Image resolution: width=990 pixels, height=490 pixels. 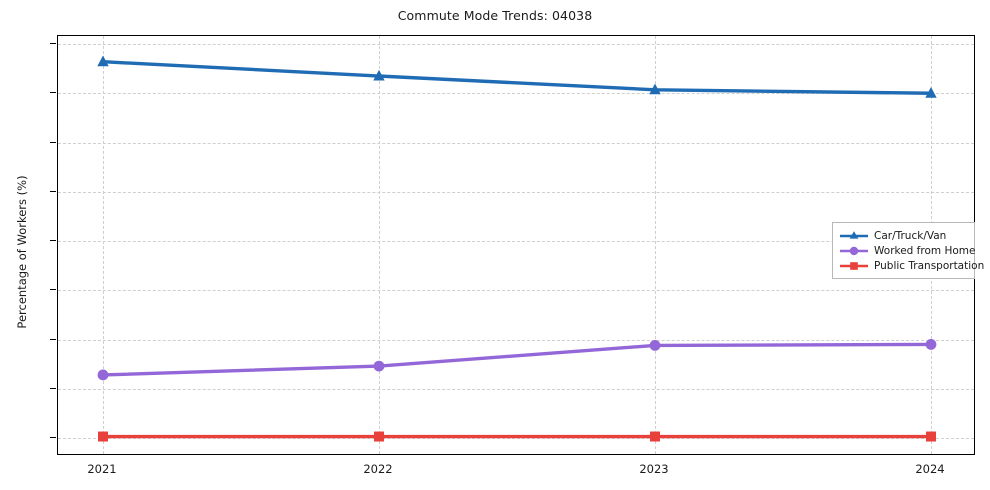 I want to click on legend-item: Car/Truck/Van, so click(x=903, y=235).